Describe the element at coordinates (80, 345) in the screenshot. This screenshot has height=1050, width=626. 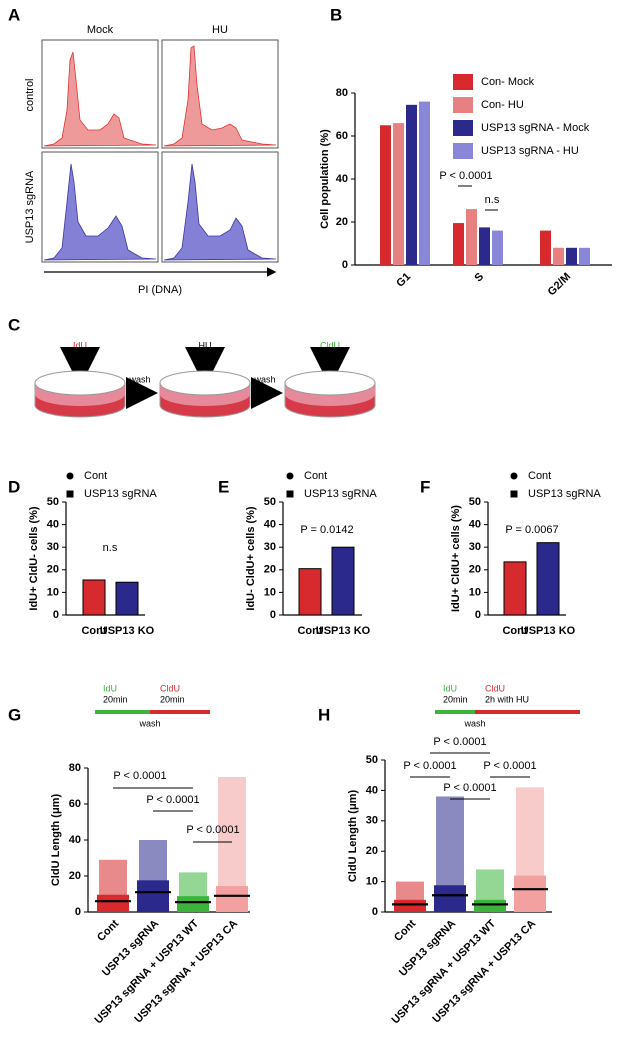
I see `step-label: IdU` at that location.